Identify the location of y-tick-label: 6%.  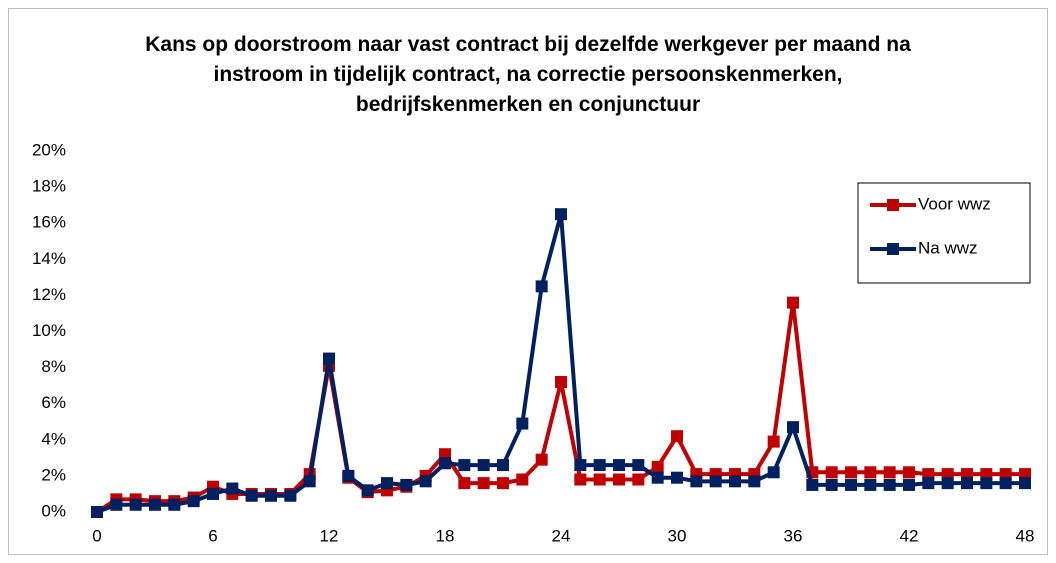
(53, 402).